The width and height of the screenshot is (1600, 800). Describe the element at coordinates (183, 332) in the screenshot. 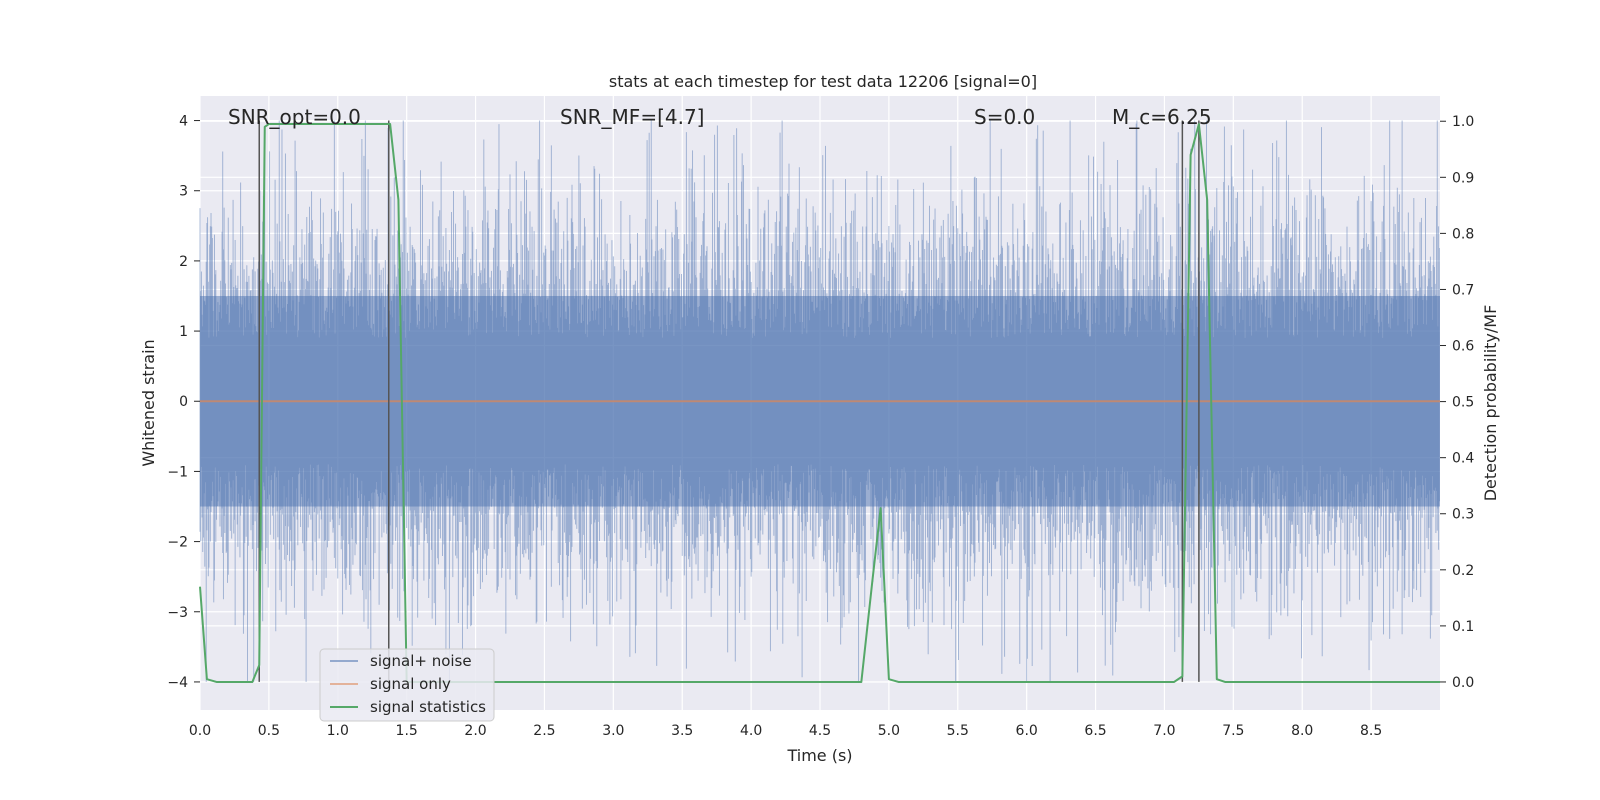

I see `y-tick-left-label: 1` at that location.